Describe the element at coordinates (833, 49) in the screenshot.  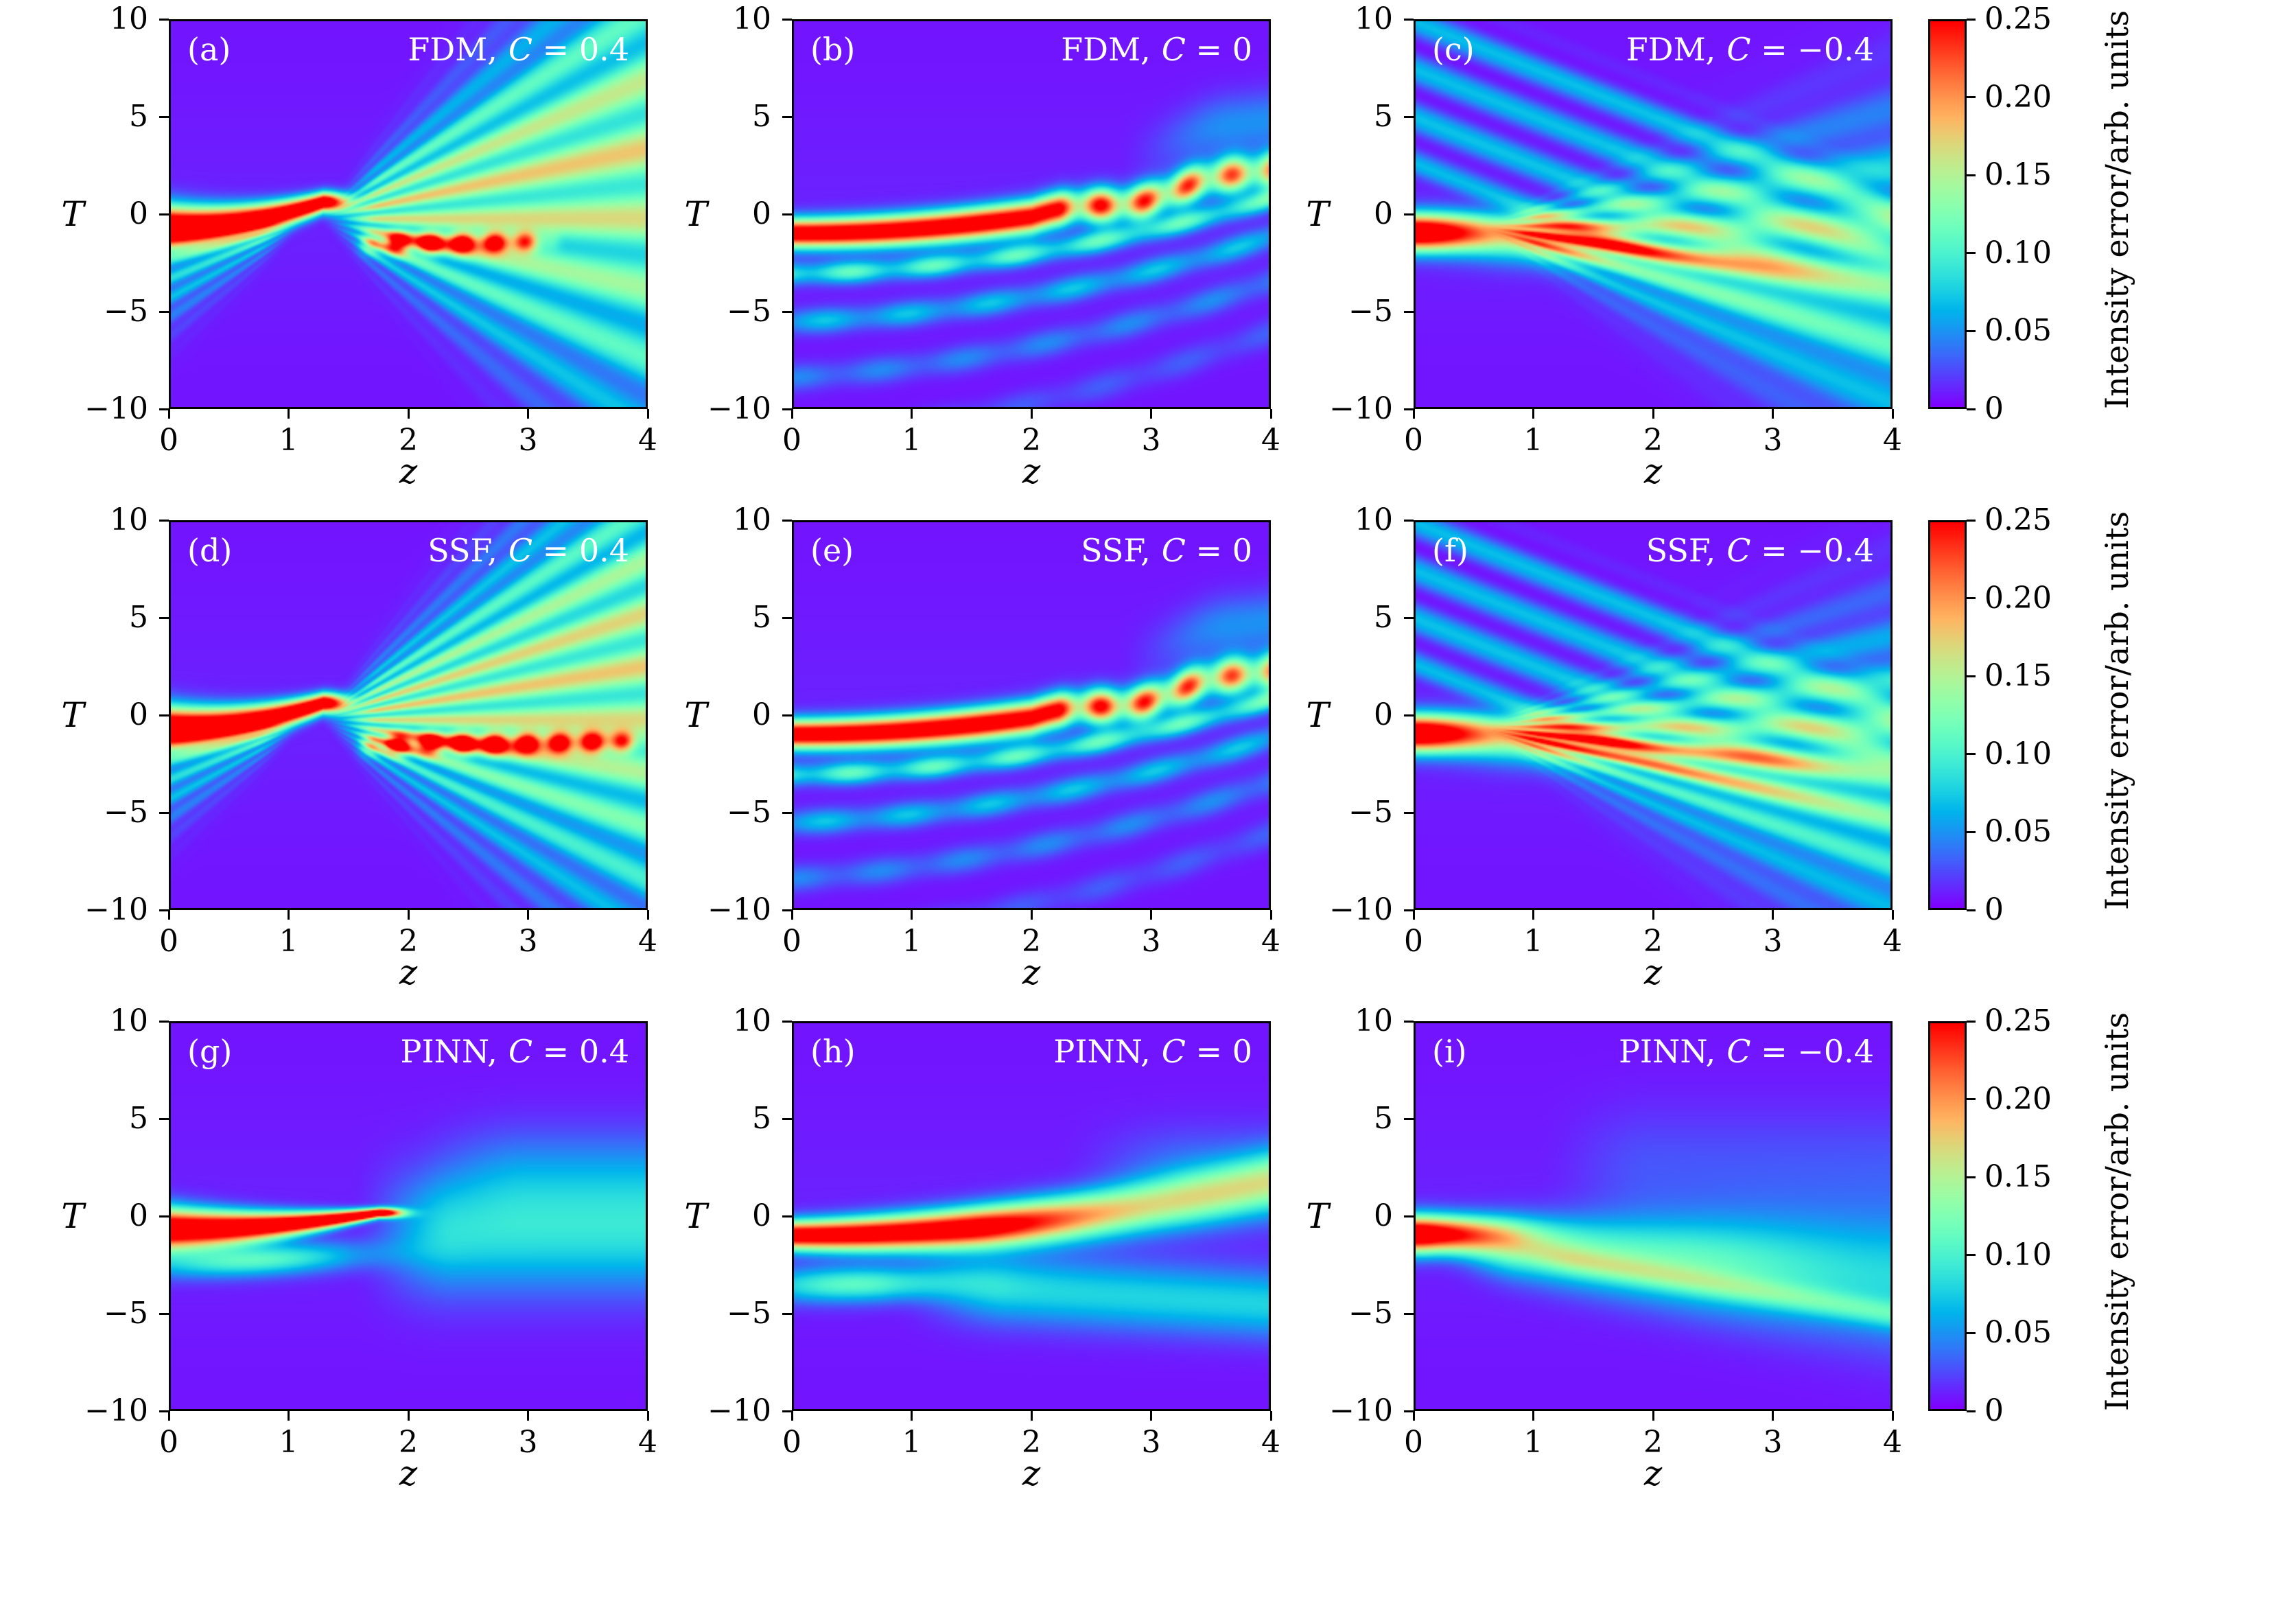
I see `panel-tag: (b)` at that location.